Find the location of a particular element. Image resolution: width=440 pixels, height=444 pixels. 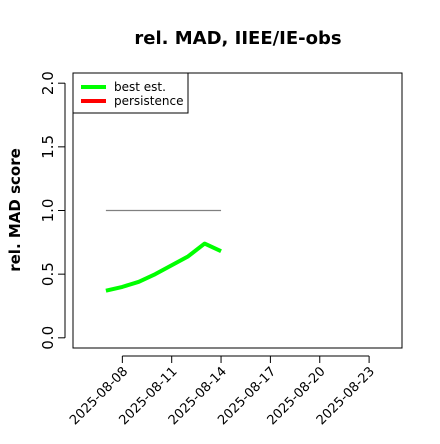

y-tick-label: 1.0 is located at coordinates (48, 211).